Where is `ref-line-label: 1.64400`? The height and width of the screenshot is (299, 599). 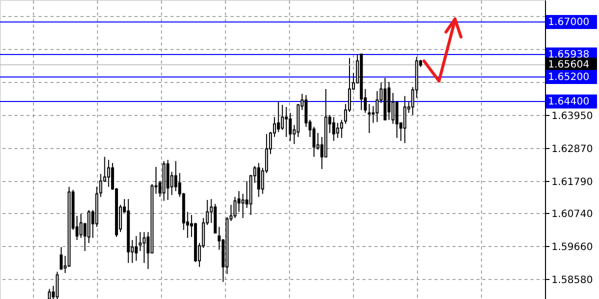
ref-line-label: 1.64400 is located at coordinates (569, 102).